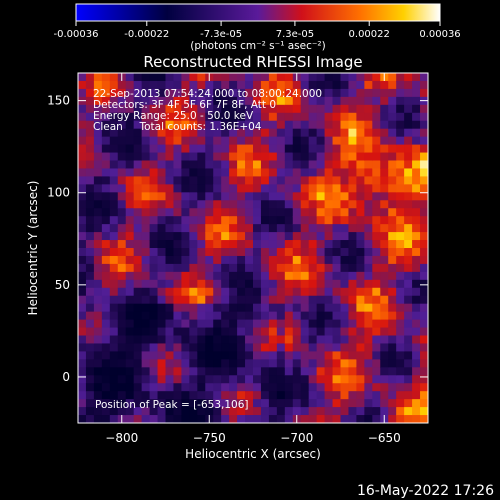  What do you see at coordinates (146, 34) in the screenshot?
I see `colorbar-tick-label: -0.00022` at bounding box center [146, 34].